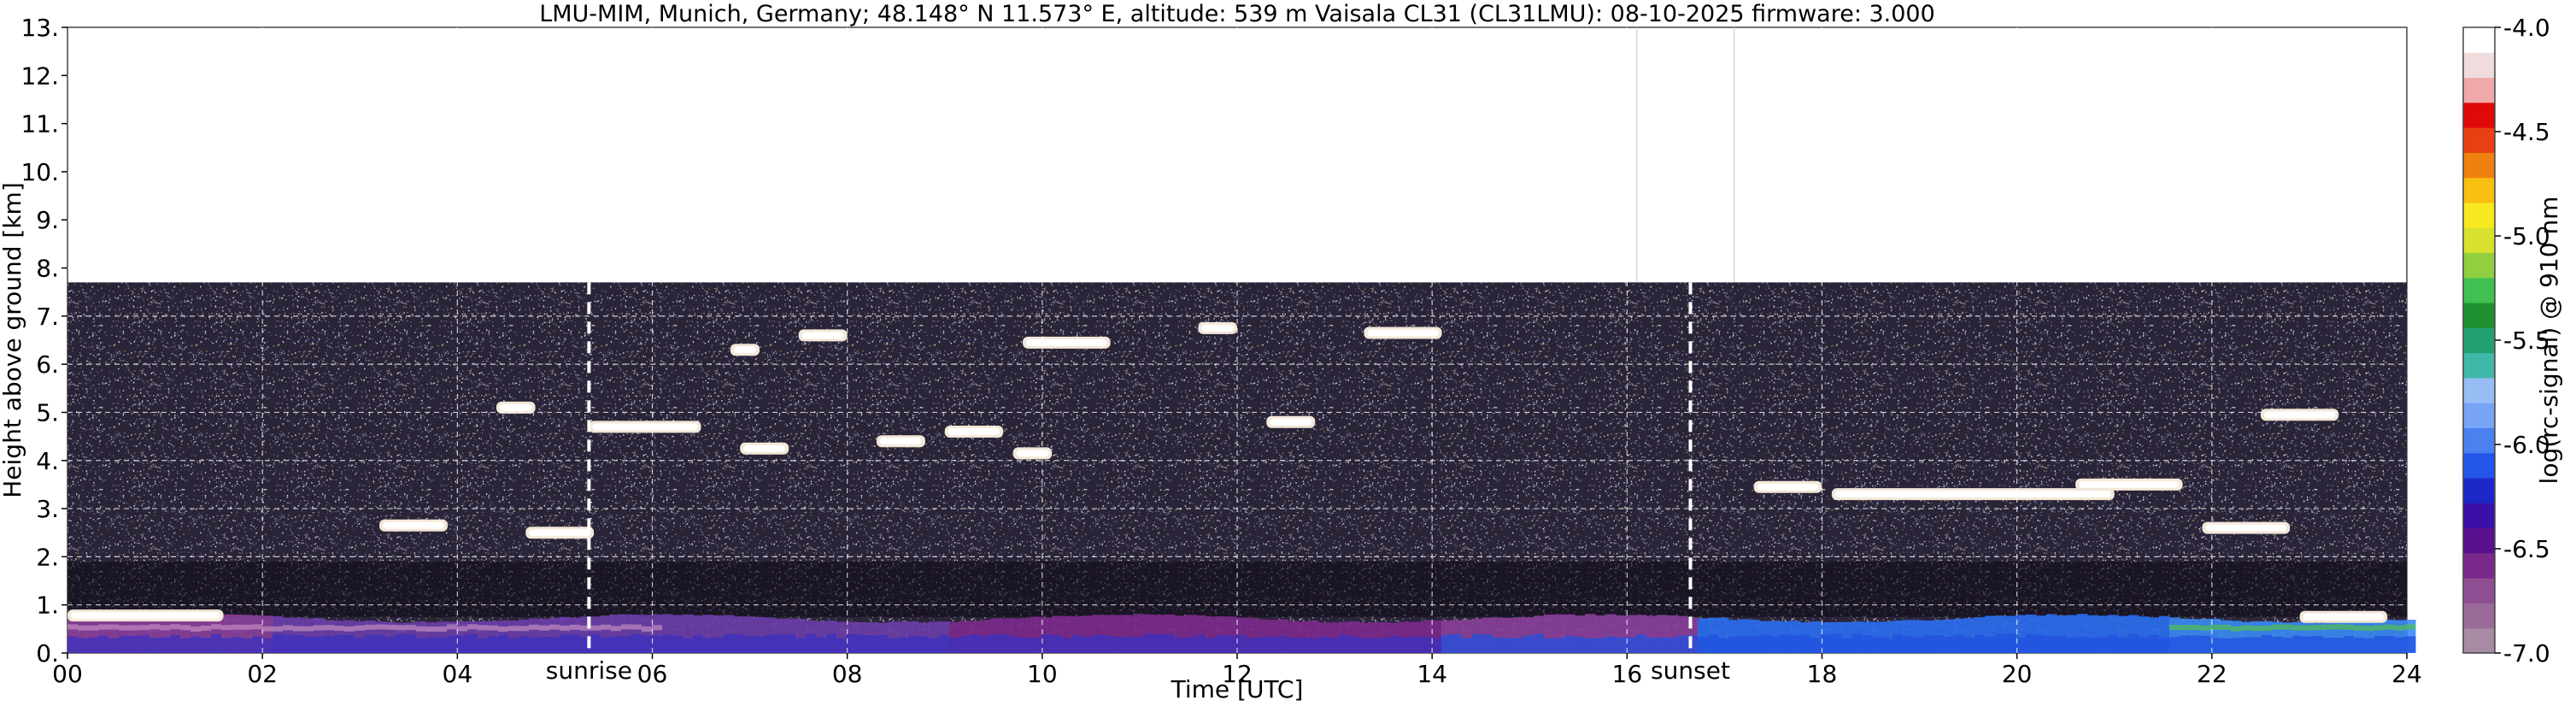 Image resolution: width=2576 pixels, height=706 pixels. Describe the element at coordinates (1241, 633) in the screenshot. I see `aerosol-boundary-layer` at that location.